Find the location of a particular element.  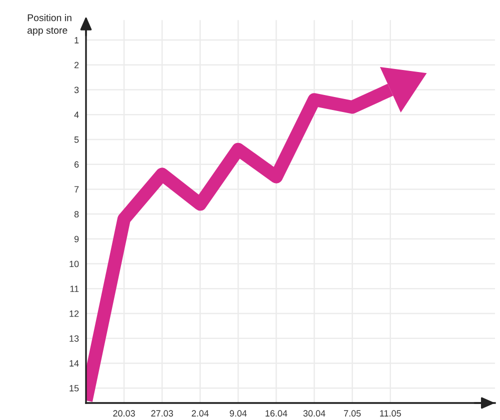

y-tick-label: 11 is located at coordinates (74, 289).